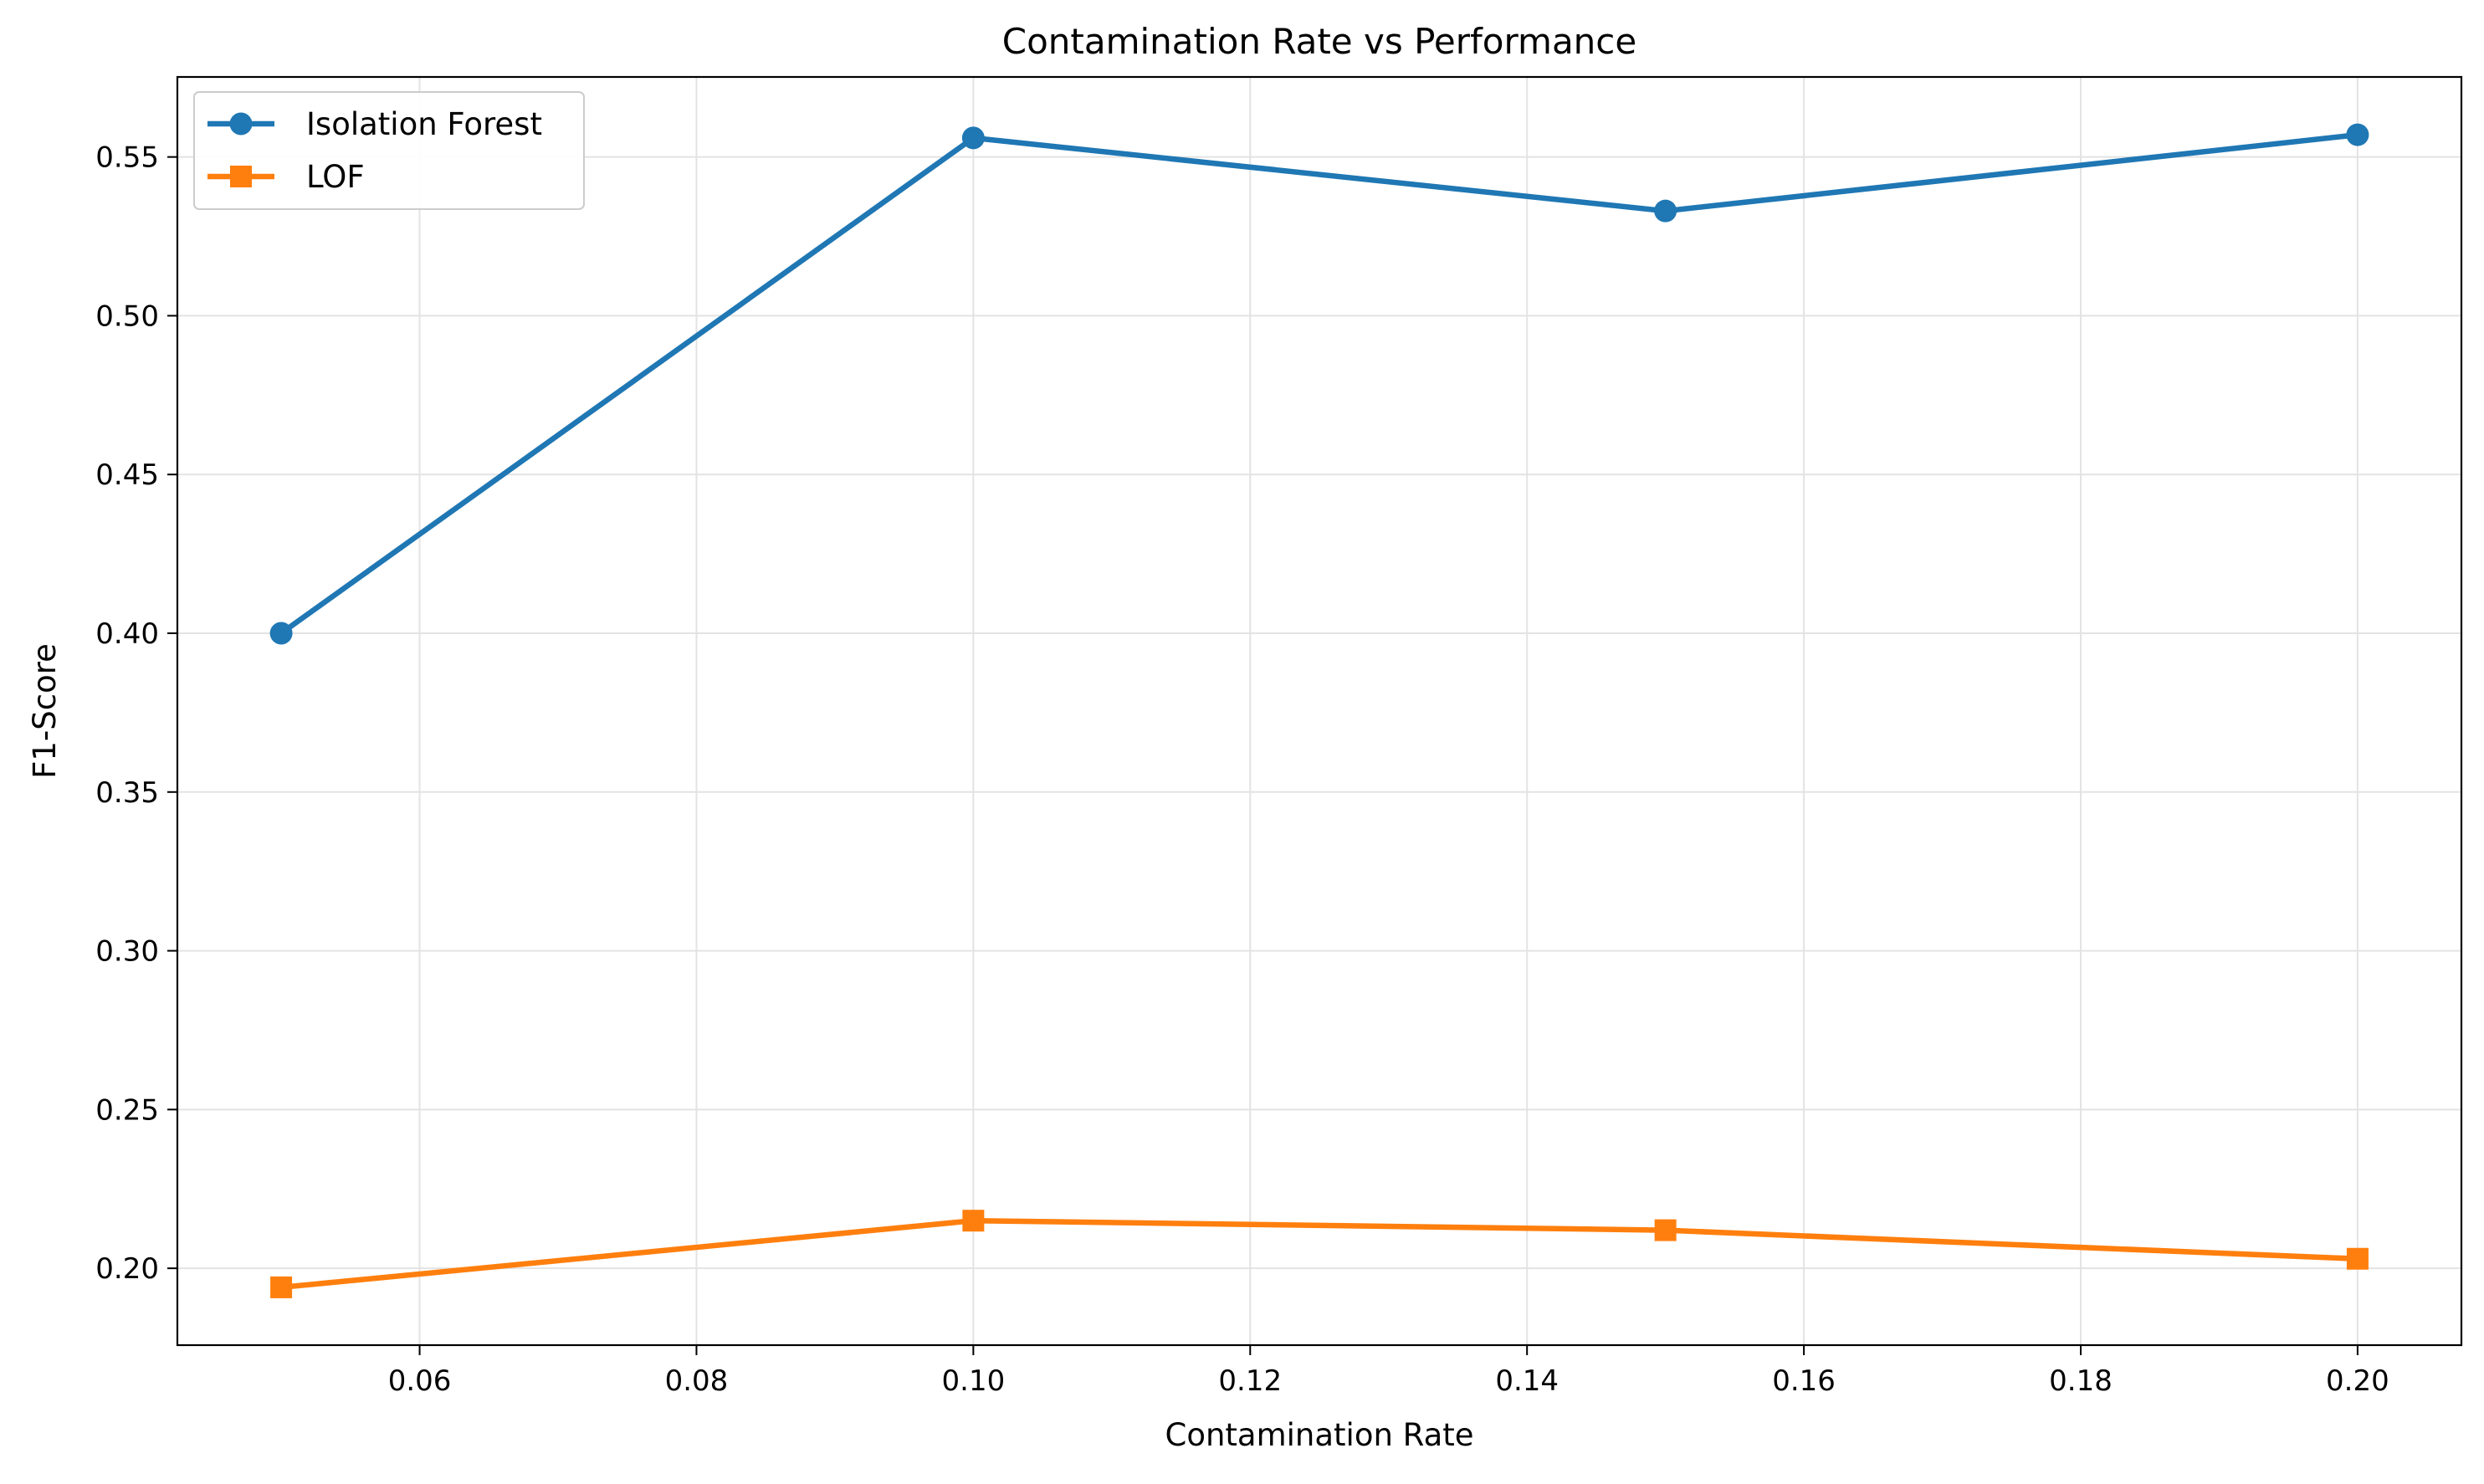 This screenshot has height=1484, width=2484. I want to click on legend-item: Isolation Forest, so click(374, 124).